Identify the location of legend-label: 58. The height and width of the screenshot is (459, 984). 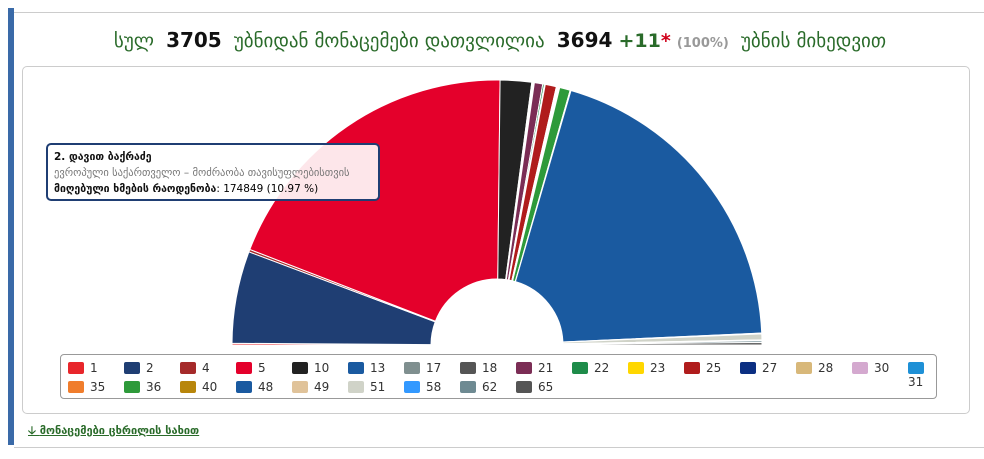
(434, 387).